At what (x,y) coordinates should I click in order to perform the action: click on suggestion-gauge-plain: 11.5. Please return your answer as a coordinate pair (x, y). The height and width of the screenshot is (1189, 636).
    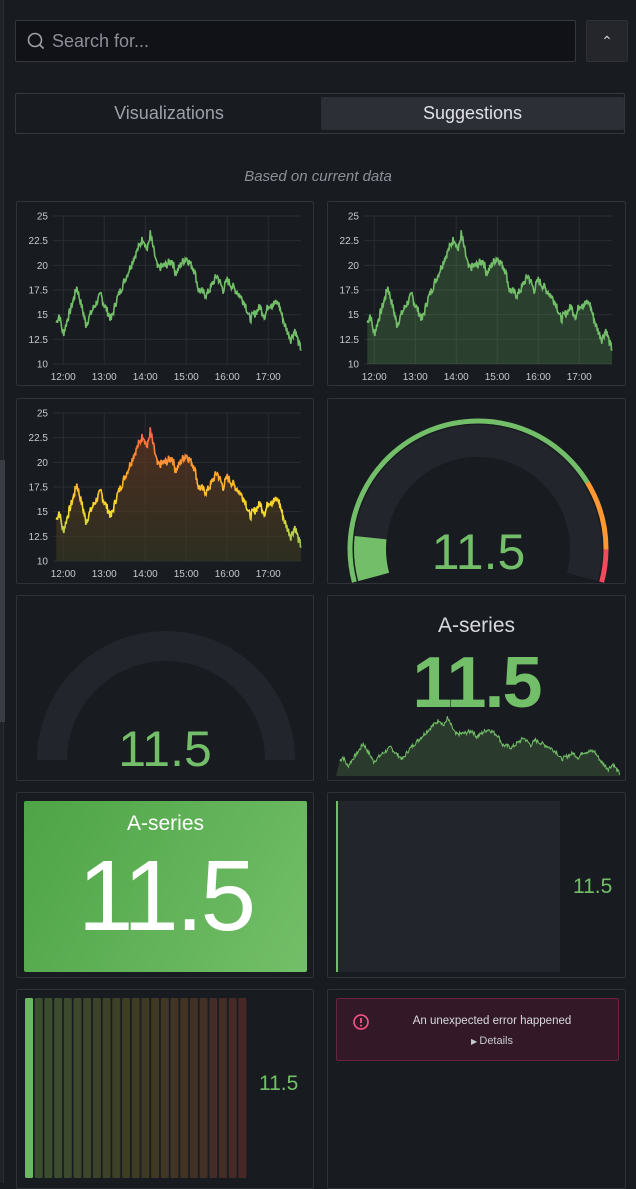
    Looking at the image, I should click on (165, 688).